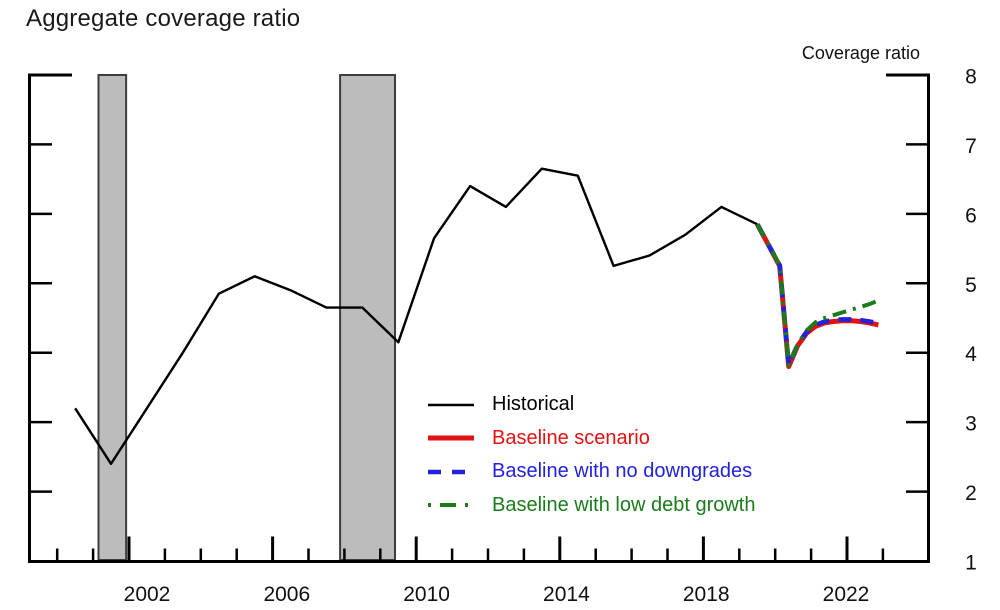 Image resolution: width=1000 pixels, height=610 pixels. I want to click on legend-label: Historical, so click(533, 404).